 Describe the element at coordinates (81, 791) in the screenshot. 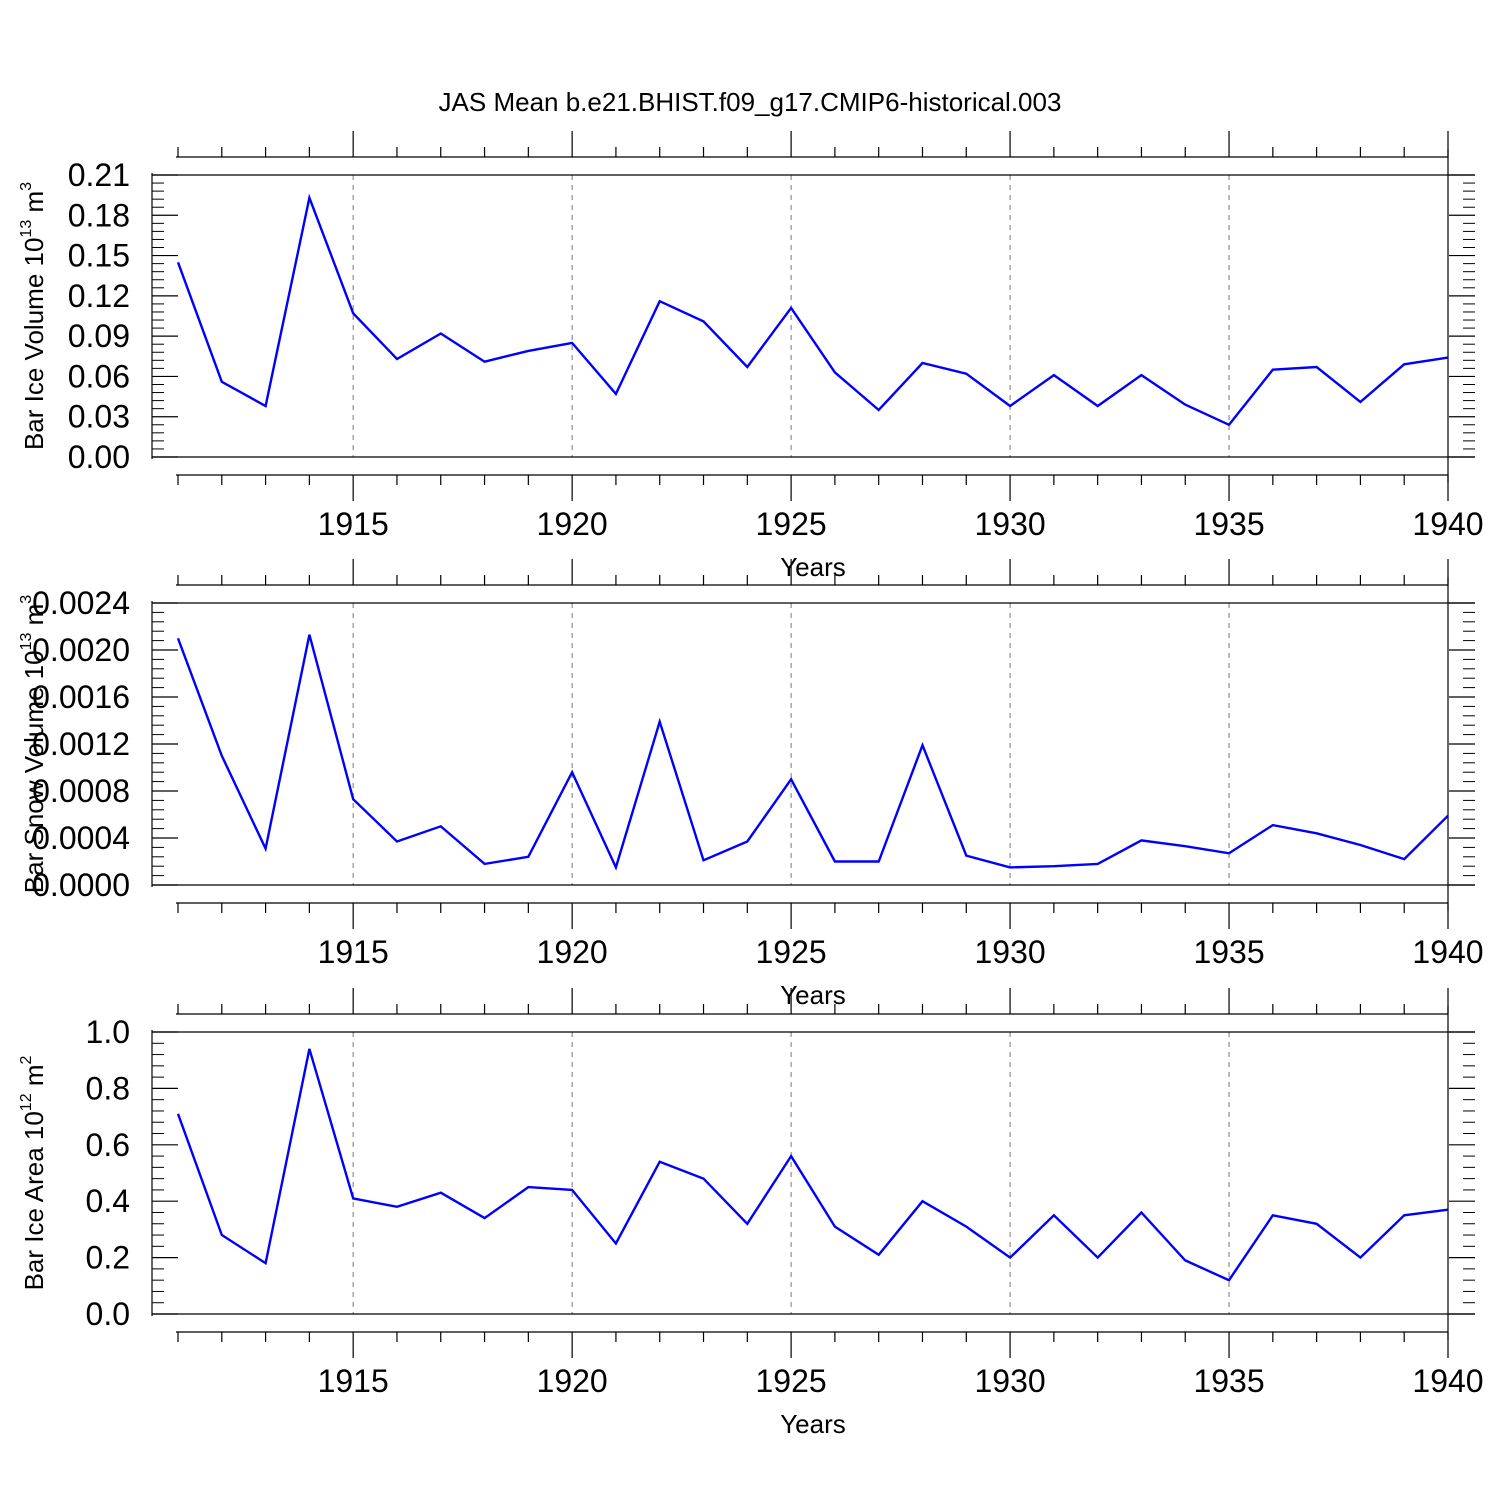

I see `y-tick-label: 0.0008` at that location.